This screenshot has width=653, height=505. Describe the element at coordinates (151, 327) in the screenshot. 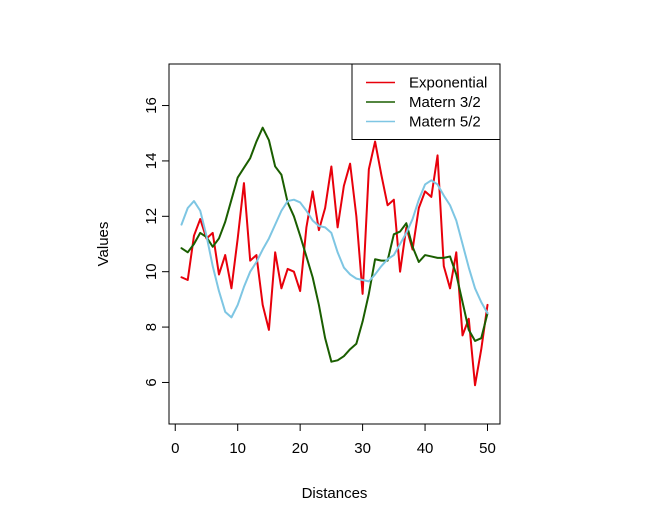

I see `y-tick-label: 8` at that location.